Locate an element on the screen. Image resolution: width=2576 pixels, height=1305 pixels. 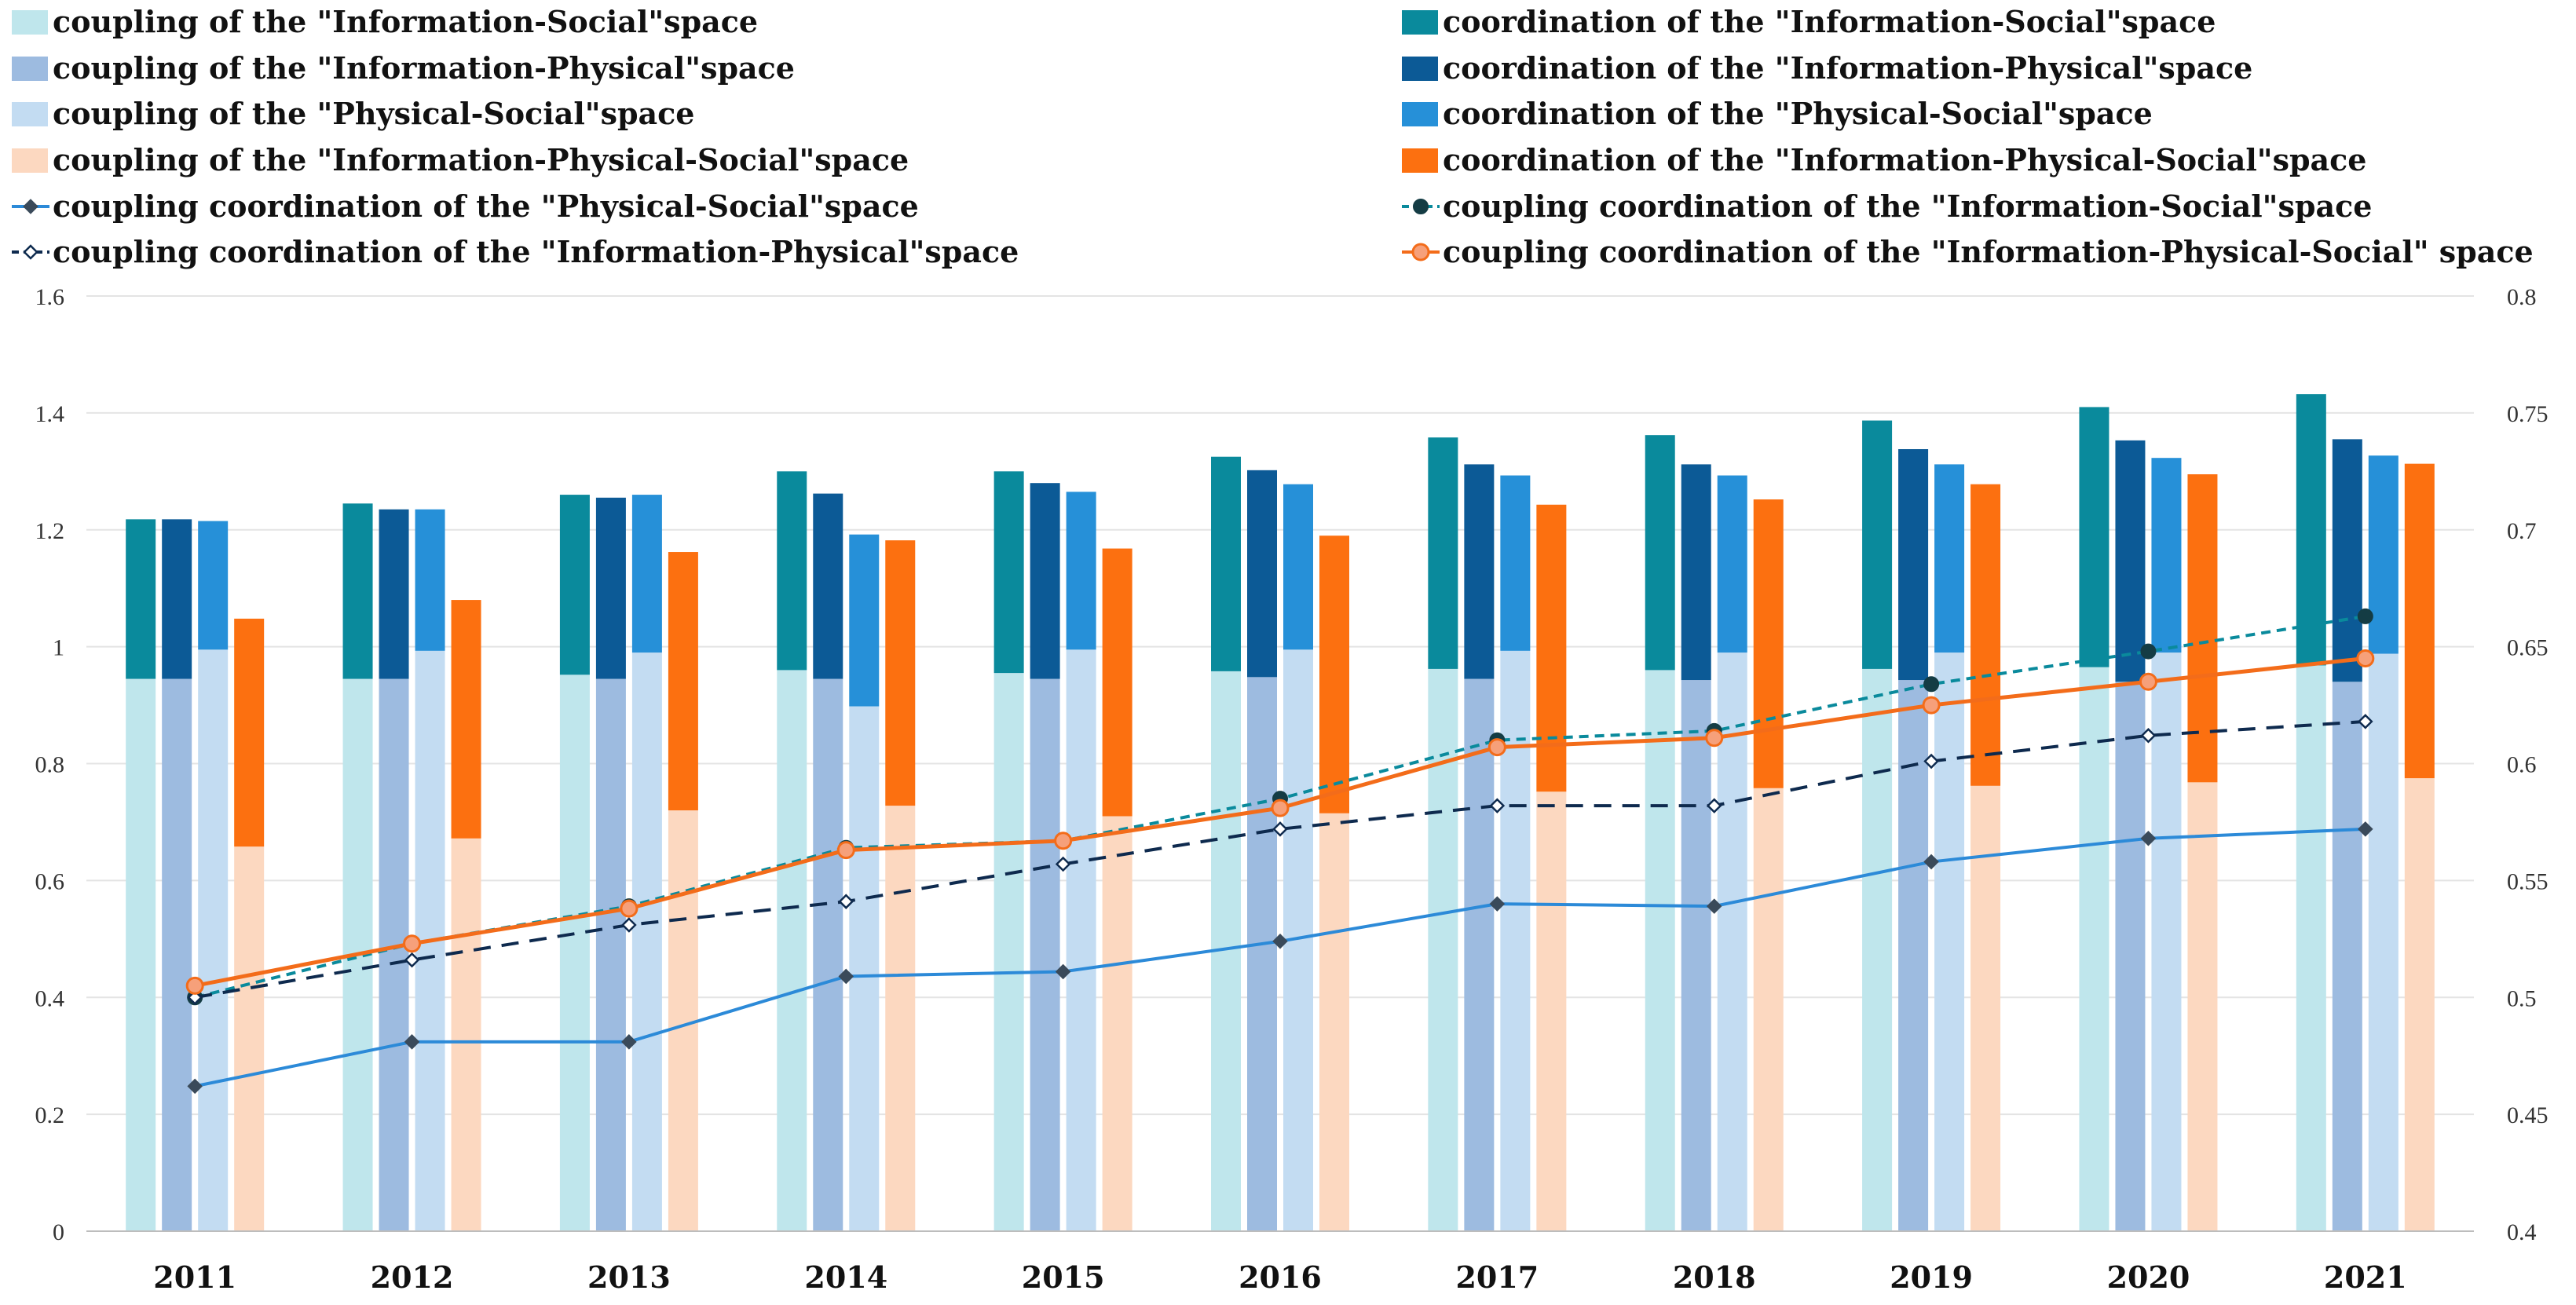
left-tick-label: 0.4 is located at coordinates (50, 998).